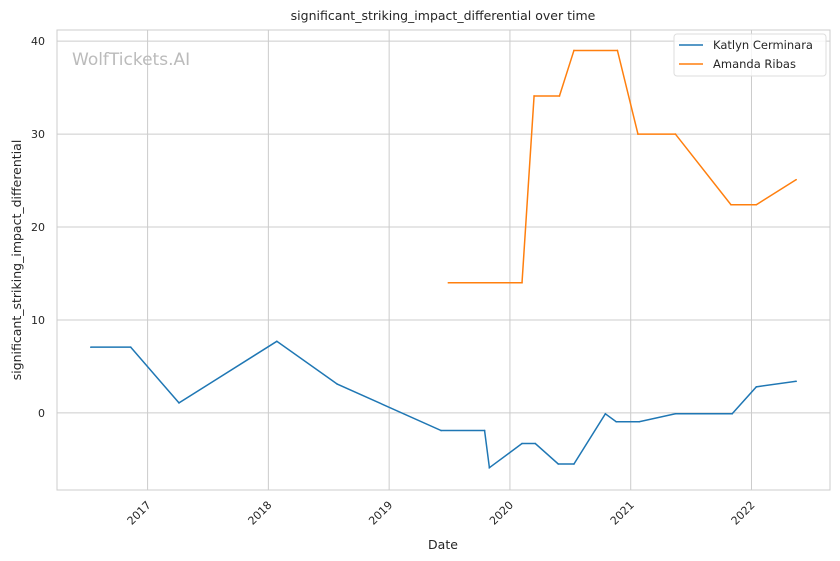 This screenshot has width=840, height=561. Describe the element at coordinates (38, 320) in the screenshot. I see `y-tick-label: 10` at that location.